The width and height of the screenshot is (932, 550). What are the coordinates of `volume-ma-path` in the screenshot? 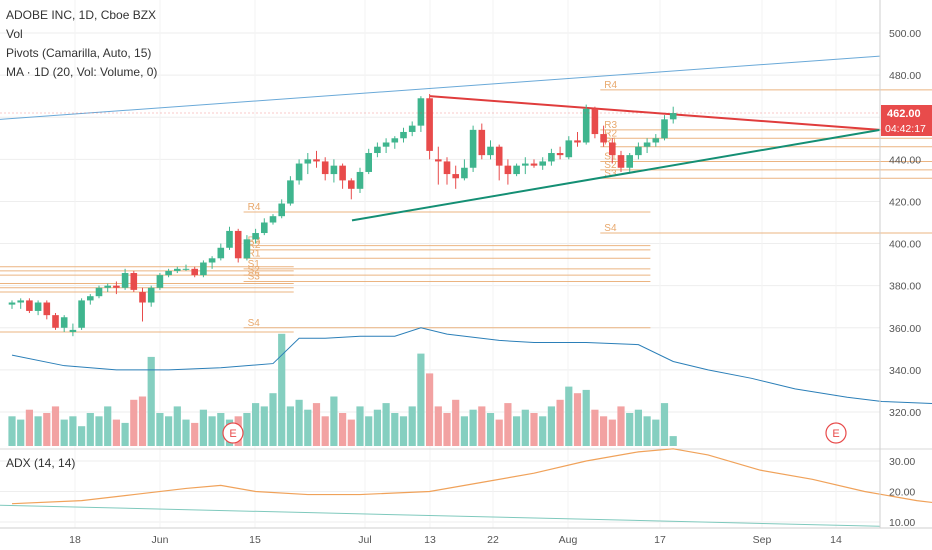 It's located at (471, 365).